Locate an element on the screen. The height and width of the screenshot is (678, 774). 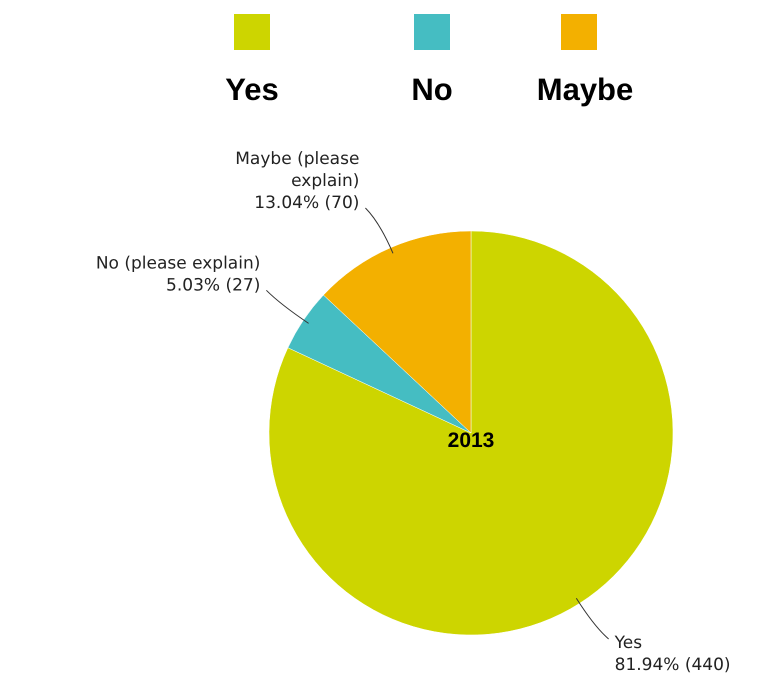
legend-label: Maybe is located at coordinates (585, 89).